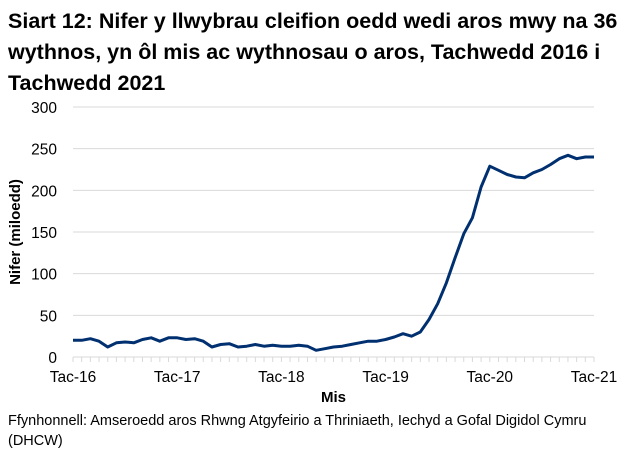 The height and width of the screenshot is (463, 637). Describe the element at coordinates (44, 108) in the screenshot. I see `y-tick-label: 300` at that location.